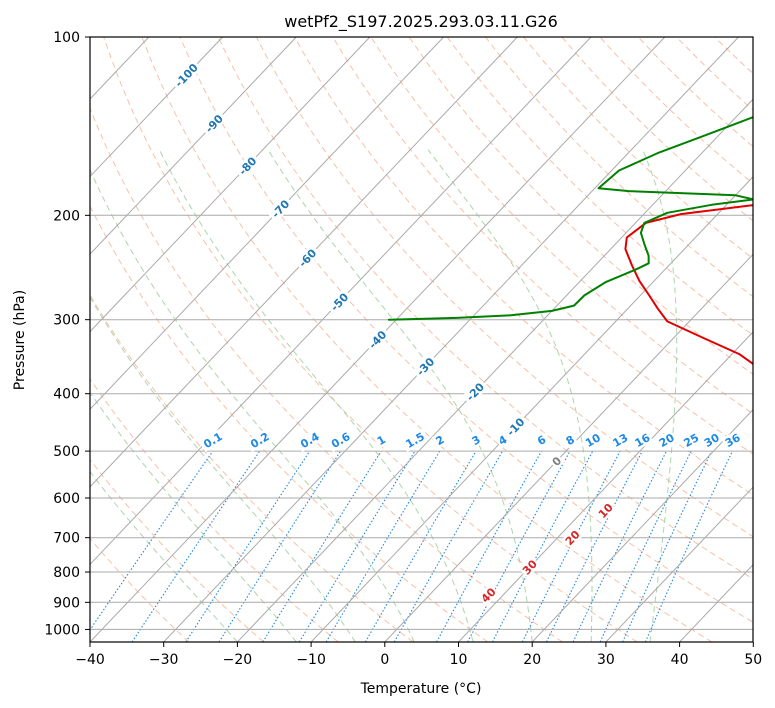 The height and width of the screenshot is (708, 775). What do you see at coordinates (62, 630) in the screenshot?
I see `y-tick-label: 1000` at bounding box center [62, 630].